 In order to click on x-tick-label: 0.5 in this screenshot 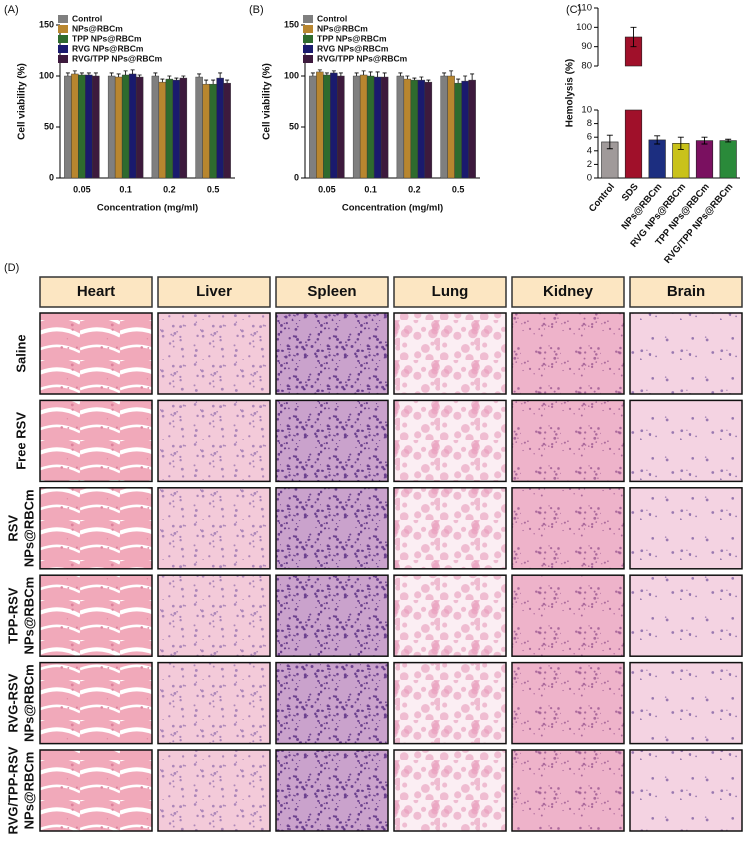, I will do `click(458, 189)`.